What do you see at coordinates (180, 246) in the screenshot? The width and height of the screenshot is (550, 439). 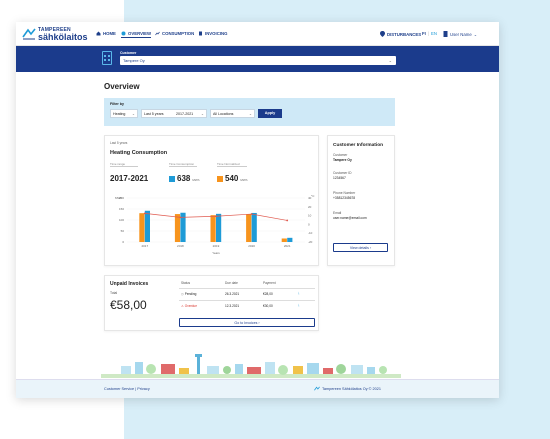 I see `x-tick-label: 2018` at bounding box center [180, 246].